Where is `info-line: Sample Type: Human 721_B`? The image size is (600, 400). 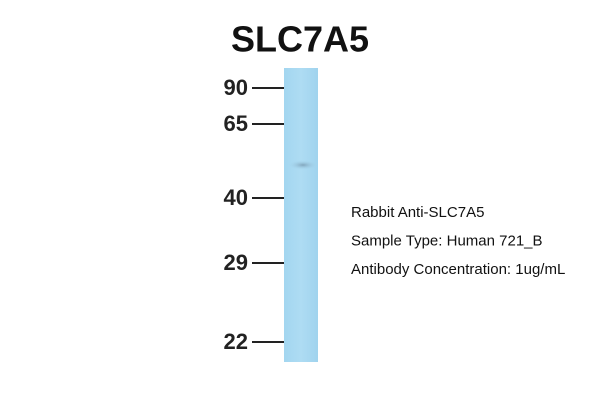 info-line: Sample Type: Human 721_B is located at coordinates (447, 240).